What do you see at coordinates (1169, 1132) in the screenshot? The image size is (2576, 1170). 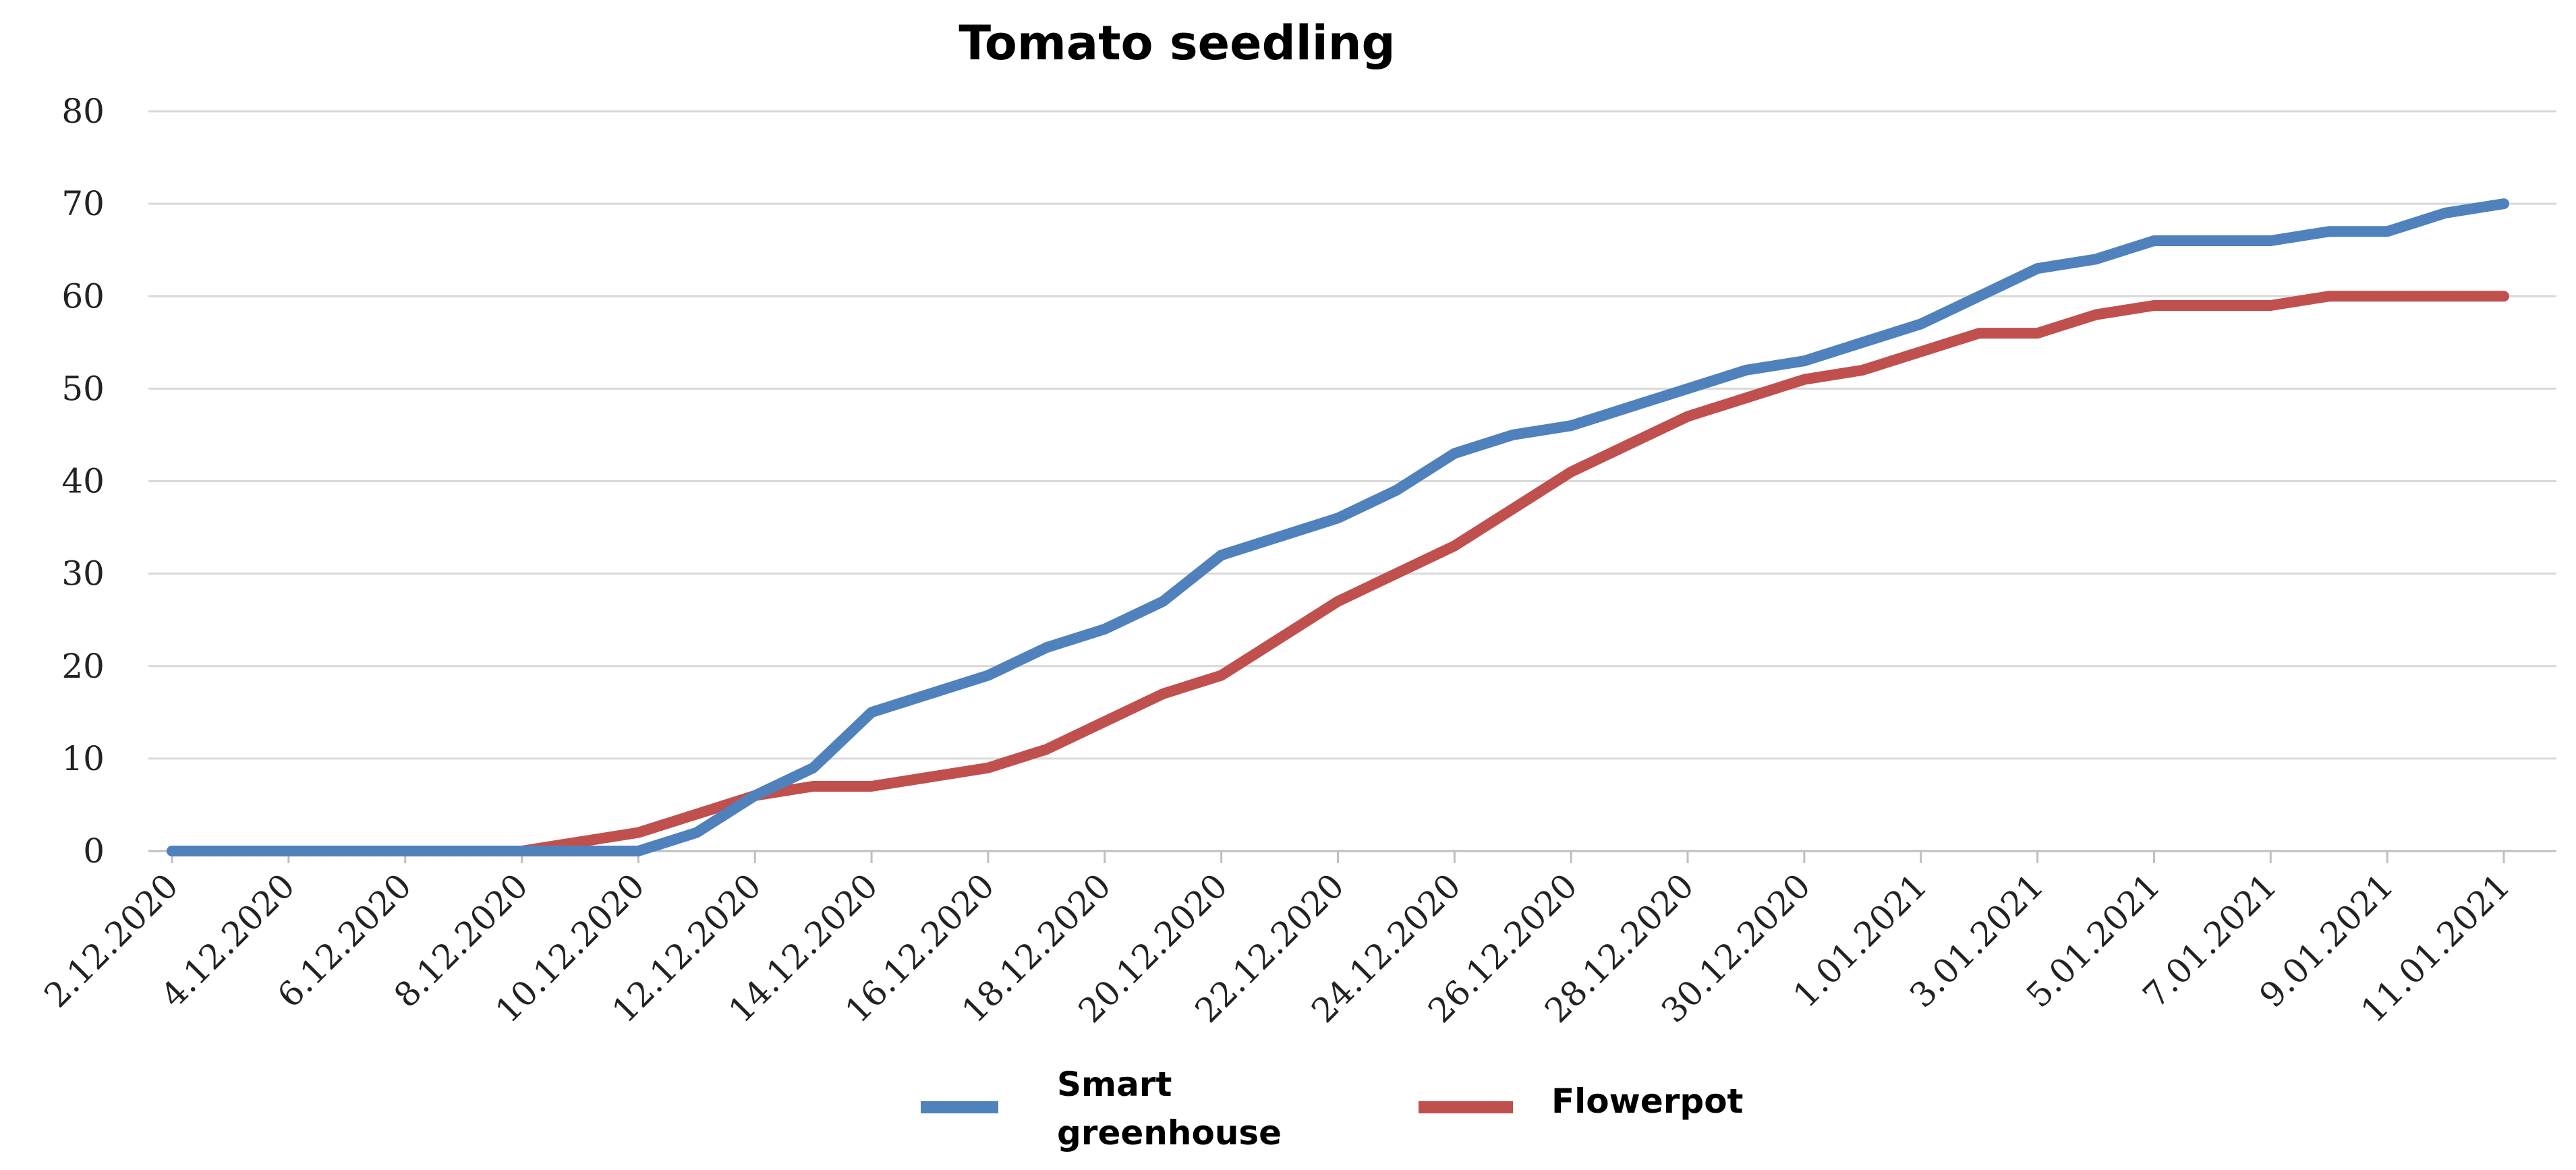 I see `legend-label-smart-line2: greenhouse` at bounding box center [1169, 1132].